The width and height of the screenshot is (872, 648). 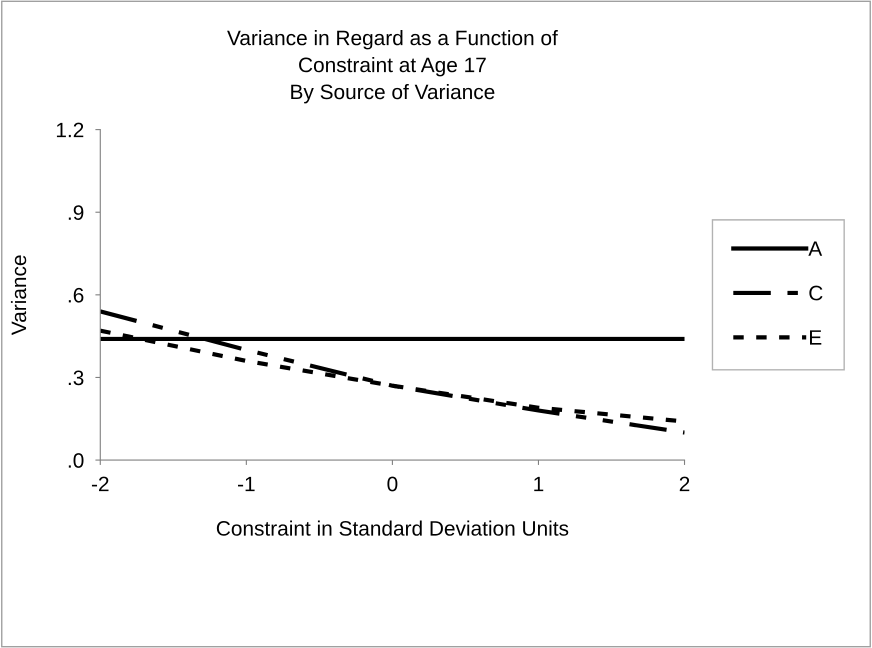 What do you see at coordinates (70, 130) in the screenshot?
I see `y-tick-label: 1.2` at bounding box center [70, 130].